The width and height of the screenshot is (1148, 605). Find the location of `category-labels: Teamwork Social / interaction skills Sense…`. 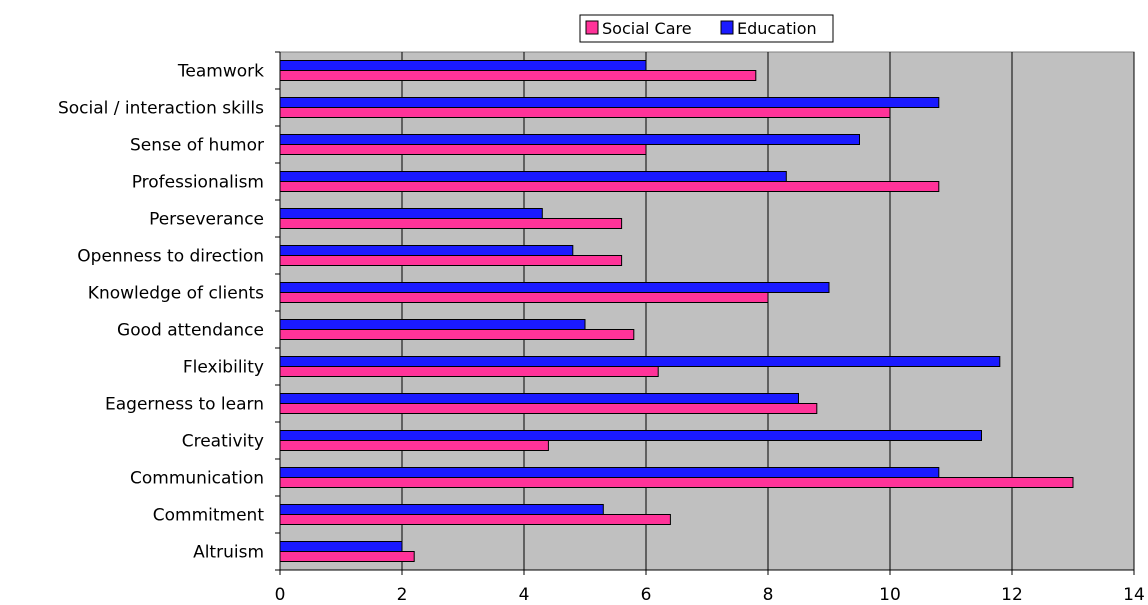

category-labels: Teamwork Social / interaction skills Sense… is located at coordinates (161, 312).